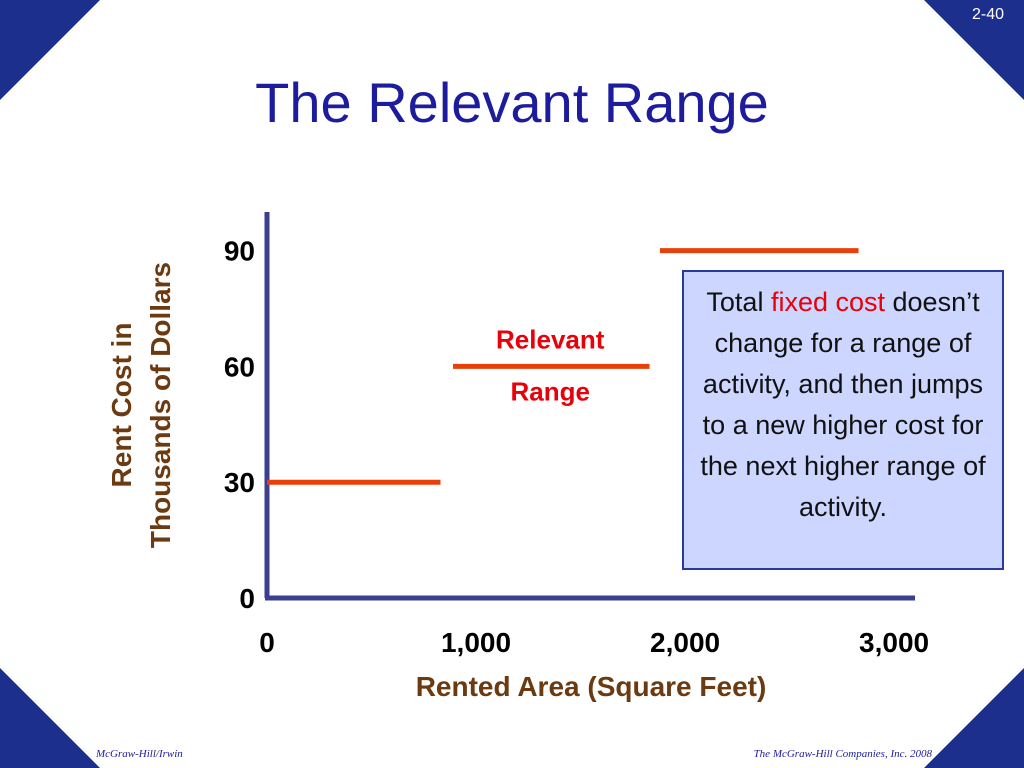  I want to click on y-tick-label: 60, so click(239, 366).